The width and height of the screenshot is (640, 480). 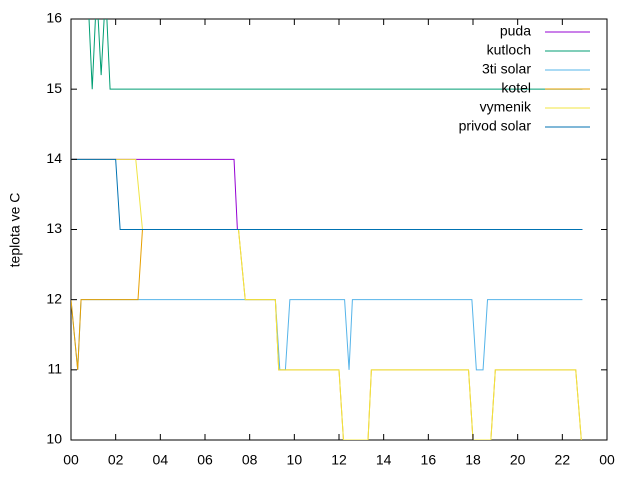 What do you see at coordinates (54, 88) in the screenshot?
I see `y-tick-label: 15` at bounding box center [54, 88].